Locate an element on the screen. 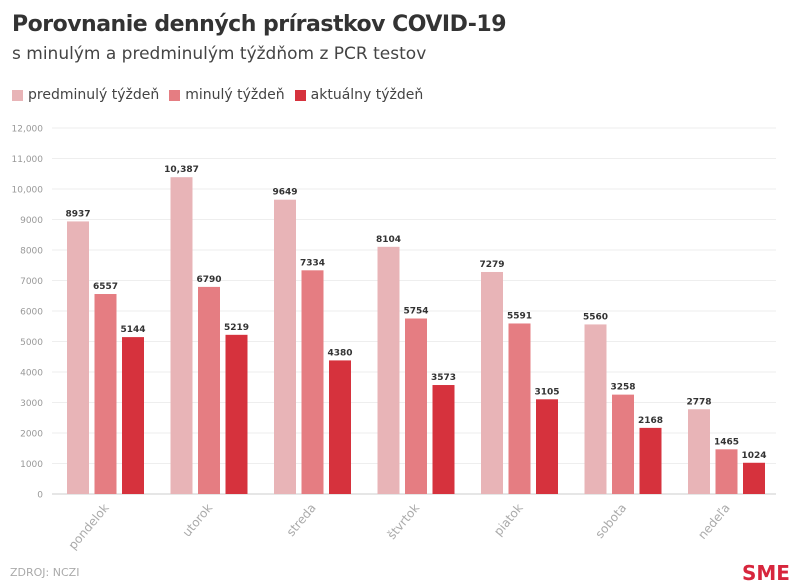 The height and width of the screenshot is (585, 800). y-tick-label: 3000 is located at coordinates (31, 404).